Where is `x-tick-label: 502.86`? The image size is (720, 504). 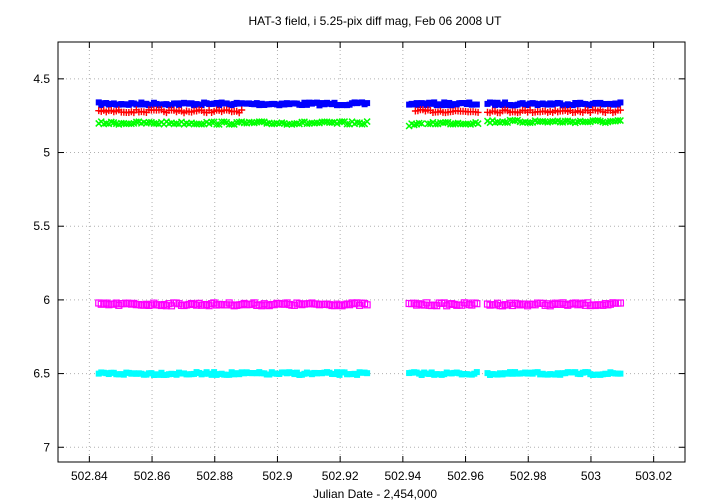
x-tick-label: 502.86 is located at coordinates (152, 476).